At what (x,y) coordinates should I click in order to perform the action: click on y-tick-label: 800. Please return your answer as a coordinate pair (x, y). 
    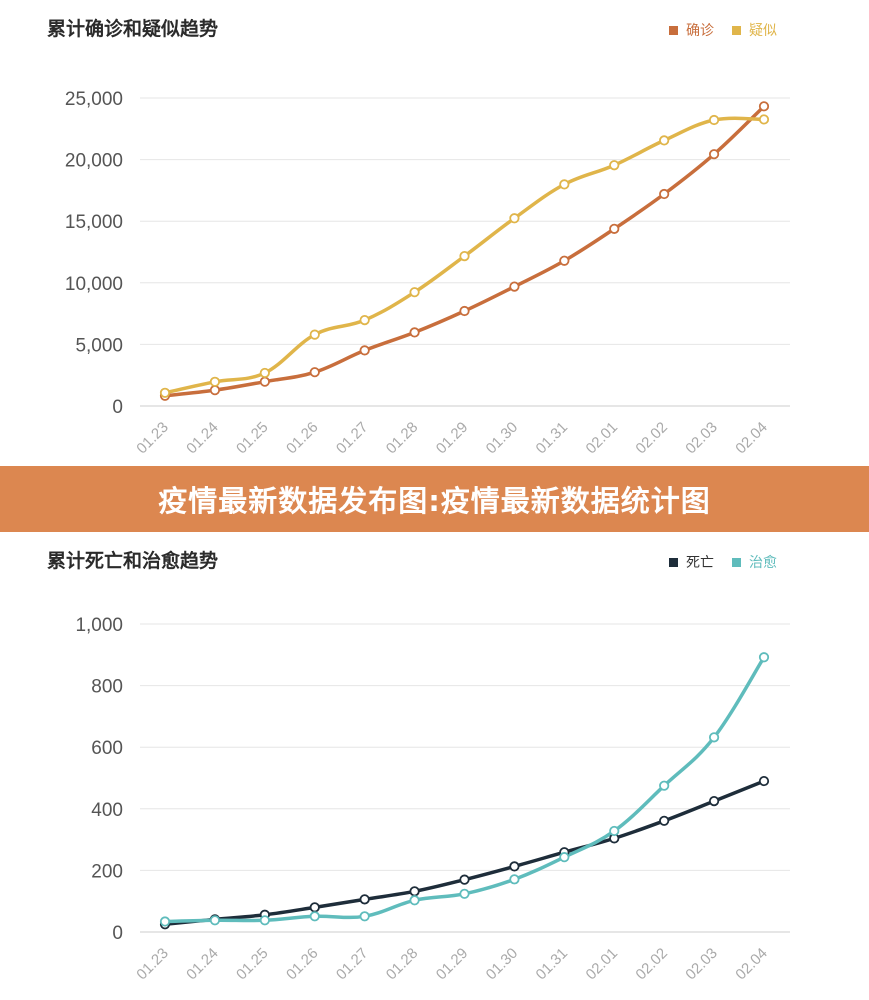
    Looking at the image, I should click on (107, 687).